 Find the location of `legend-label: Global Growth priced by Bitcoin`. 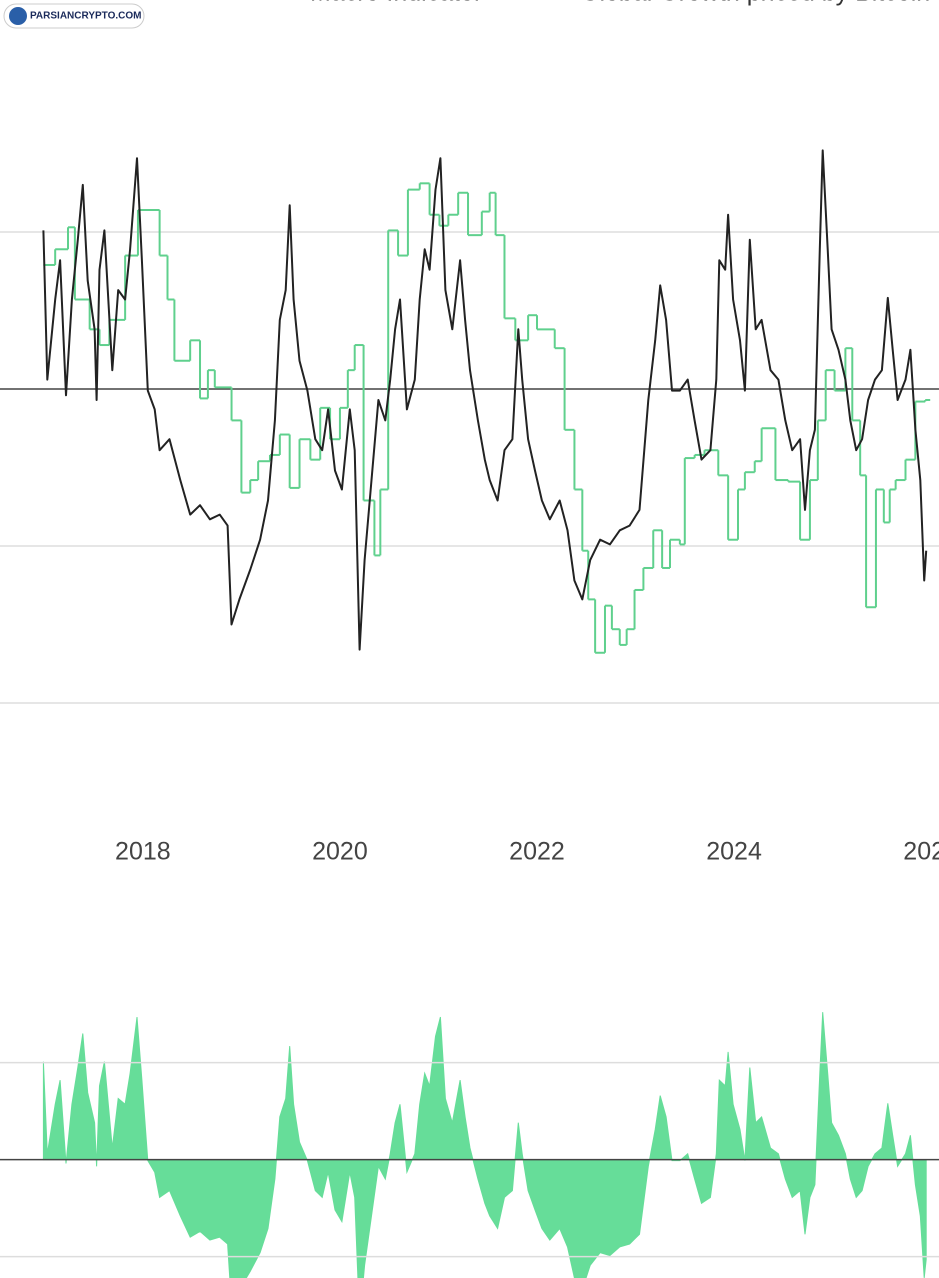

legend-label: Global Growth priced by Bitcoin is located at coordinates (755, 3).